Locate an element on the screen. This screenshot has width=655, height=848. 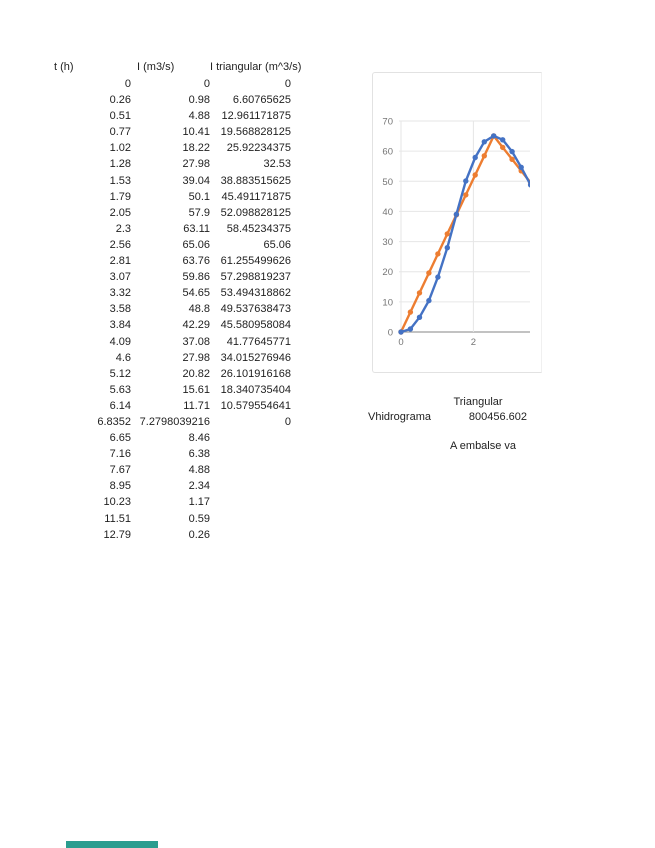
cell-t: 3.58 is located at coordinates (120, 309).